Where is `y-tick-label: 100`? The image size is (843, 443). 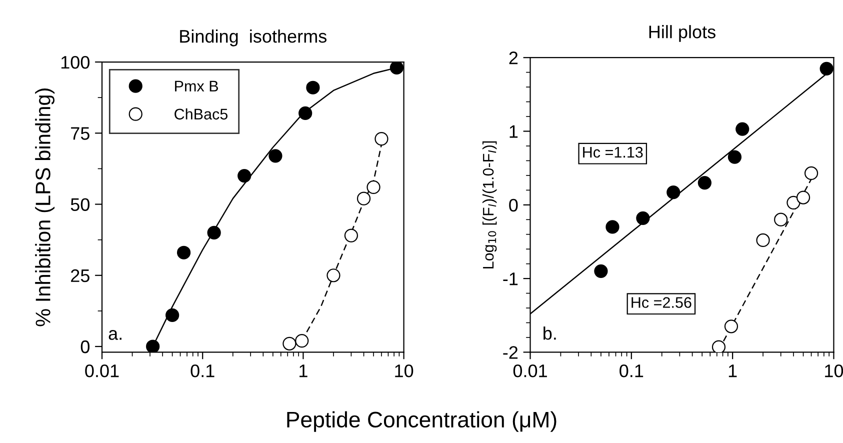
y-tick-label: 100 is located at coordinates (75, 62).